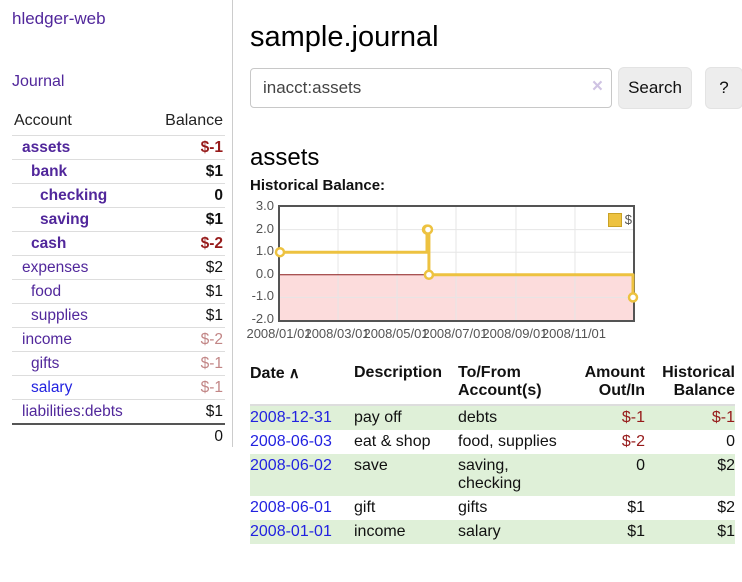 The width and height of the screenshot is (742, 582). Describe the element at coordinates (365, 507) in the screenshot. I see `transaction-description: gift` at that location.